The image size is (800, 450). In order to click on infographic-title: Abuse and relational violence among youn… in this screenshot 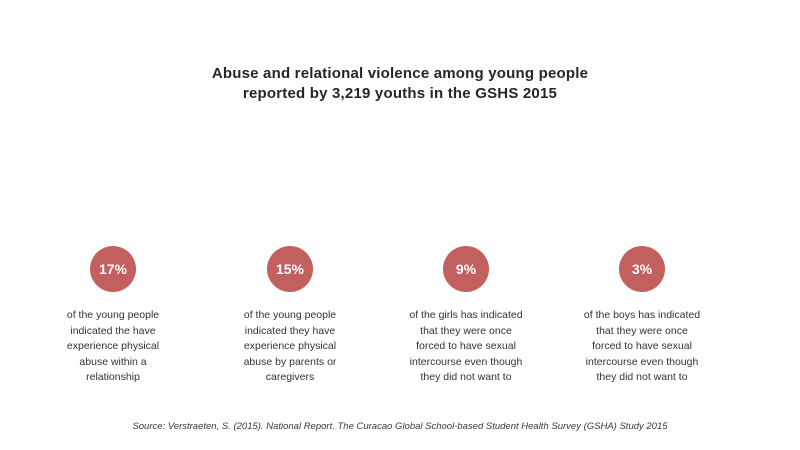, I will do `click(400, 84)`.